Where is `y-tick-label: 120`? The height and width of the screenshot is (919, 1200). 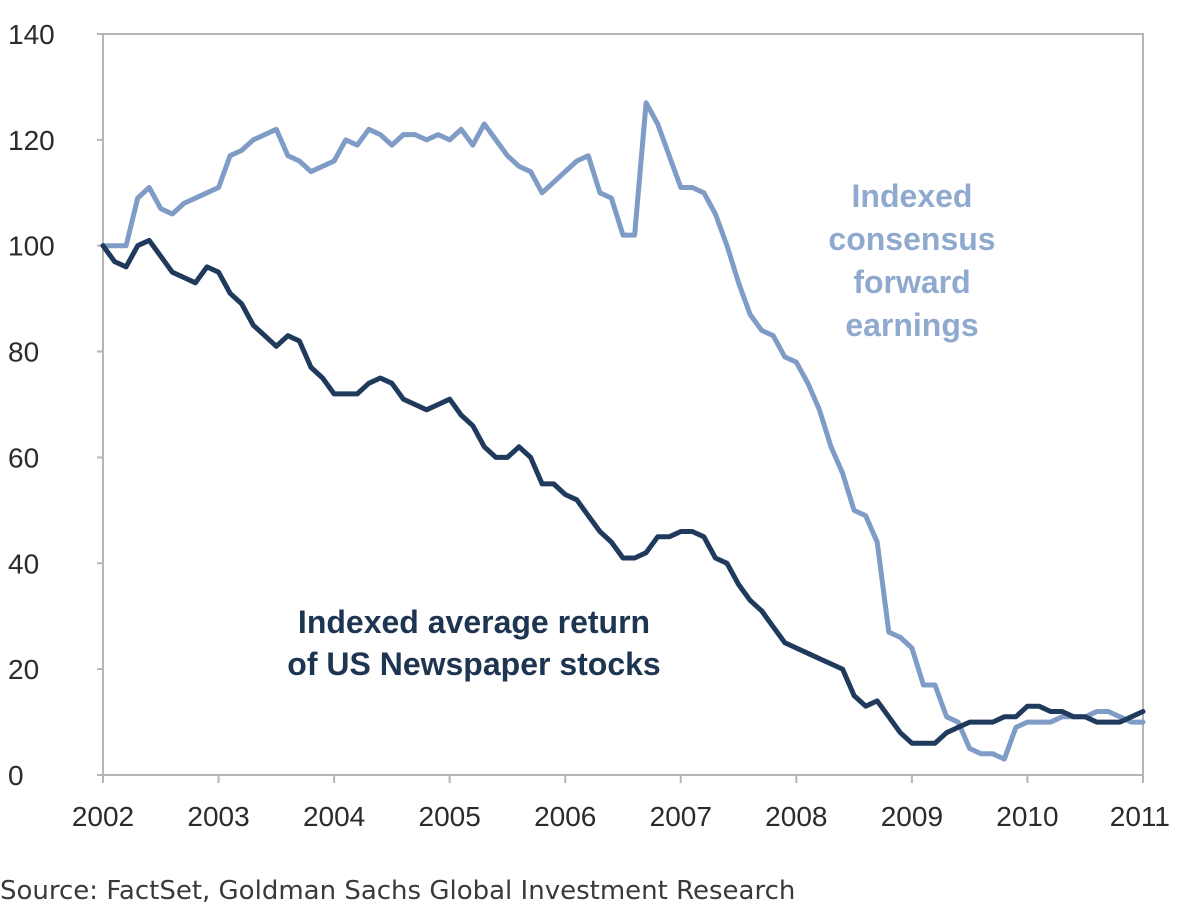 y-tick-label: 120 is located at coordinates (31, 140).